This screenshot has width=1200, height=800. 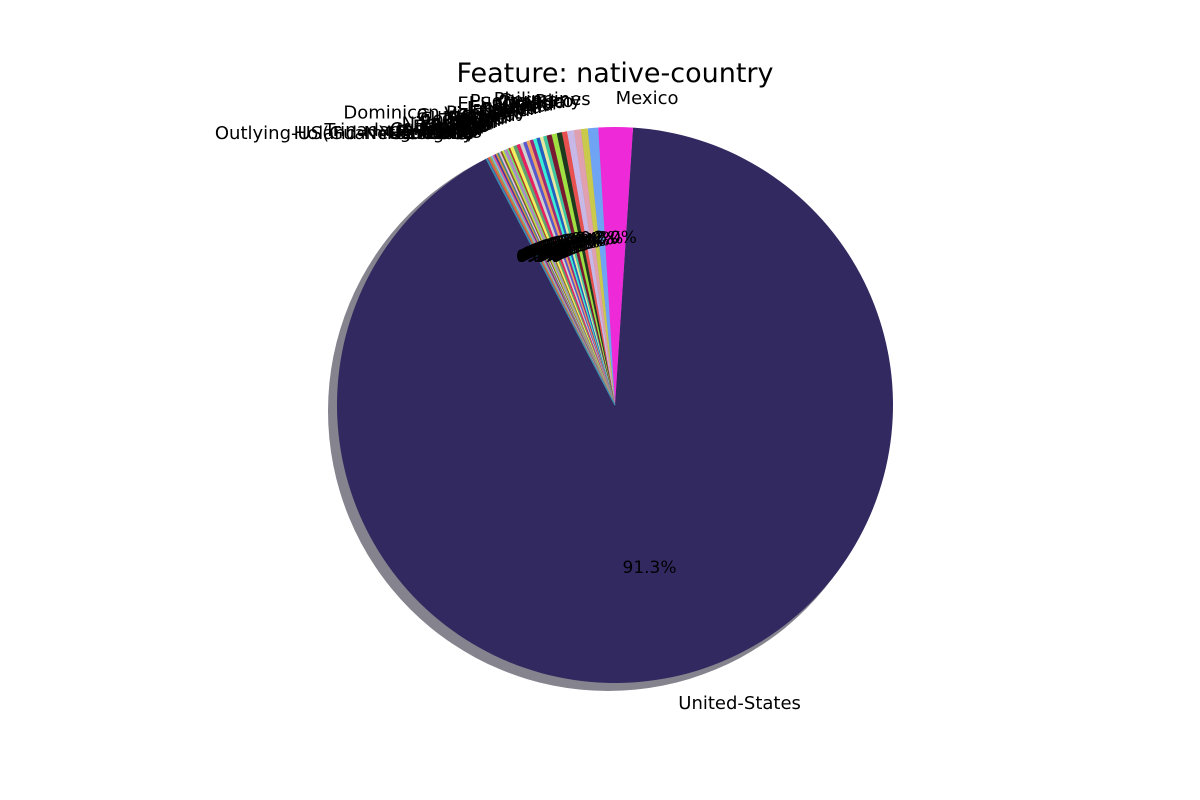 I want to click on pie-category-label-laos: Laos, so click(x=456, y=131).